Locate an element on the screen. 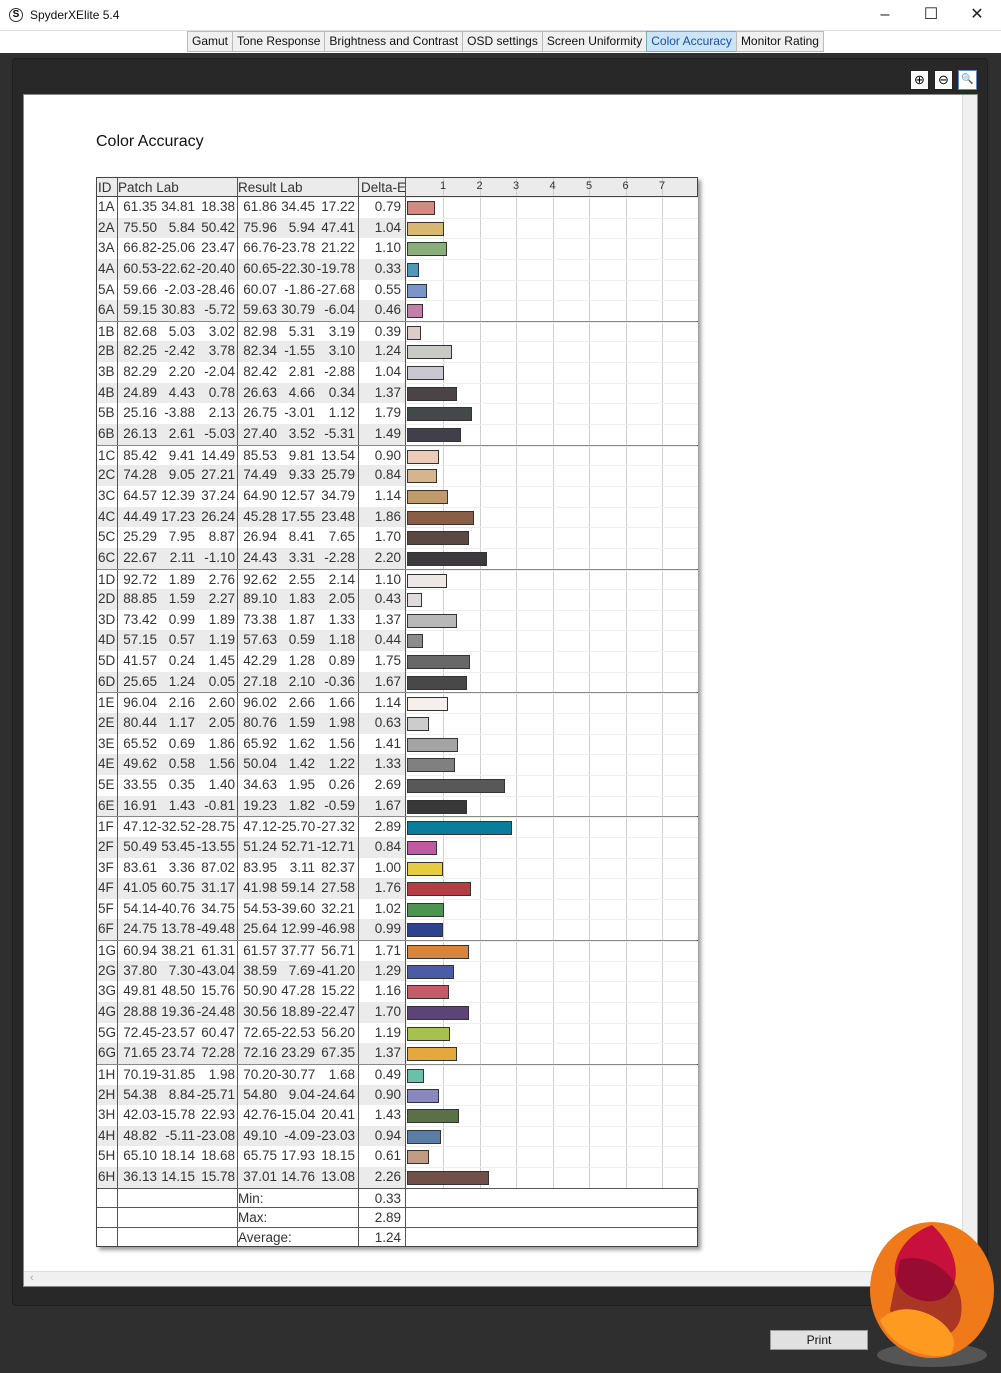 The width and height of the screenshot is (1001, 1373). tab-screen-uniformity: Screen Uniformity is located at coordinates (594, 41).